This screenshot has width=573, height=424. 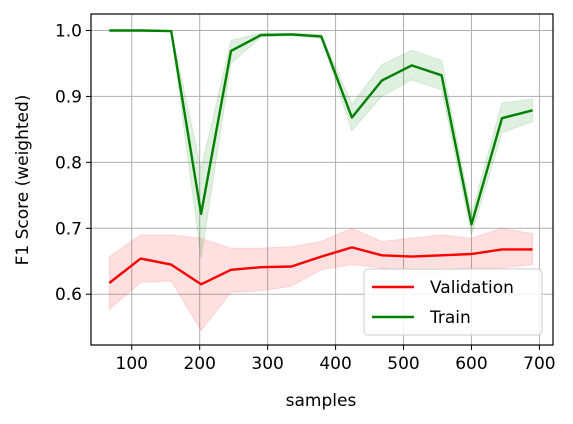 What do you see at coordinates (403, 364) in the screenshot?
I see `x-tick-label: 500` at bounding box center [403, 364].